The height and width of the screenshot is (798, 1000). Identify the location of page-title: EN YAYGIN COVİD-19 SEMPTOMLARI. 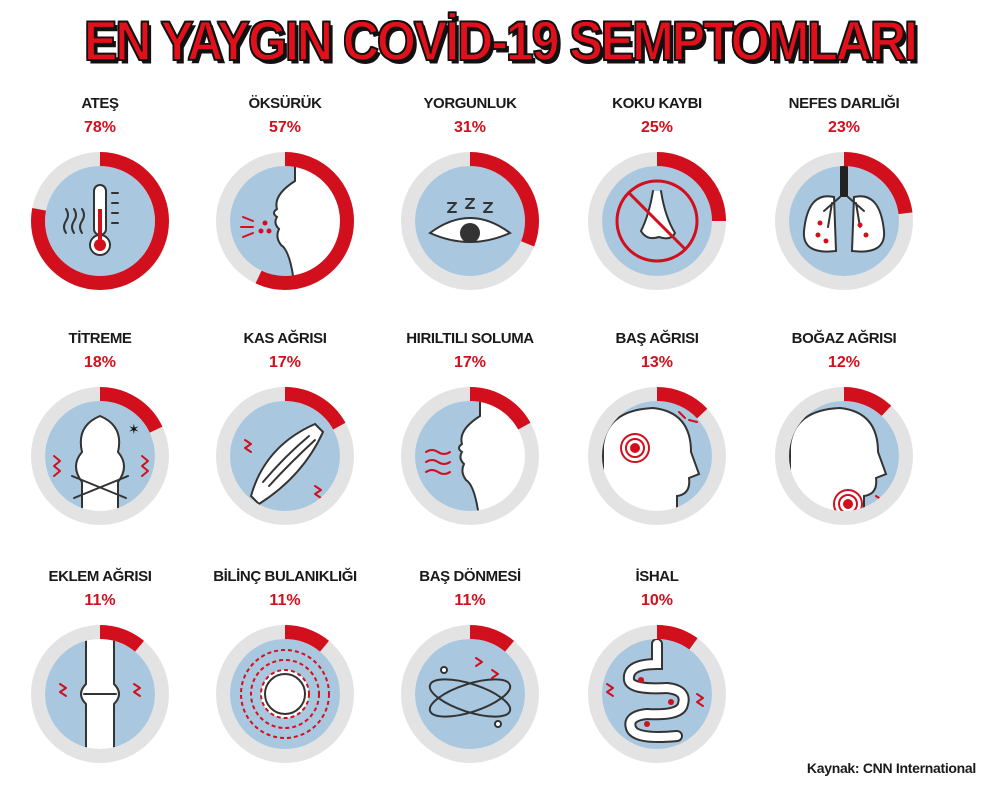
(500, 41).